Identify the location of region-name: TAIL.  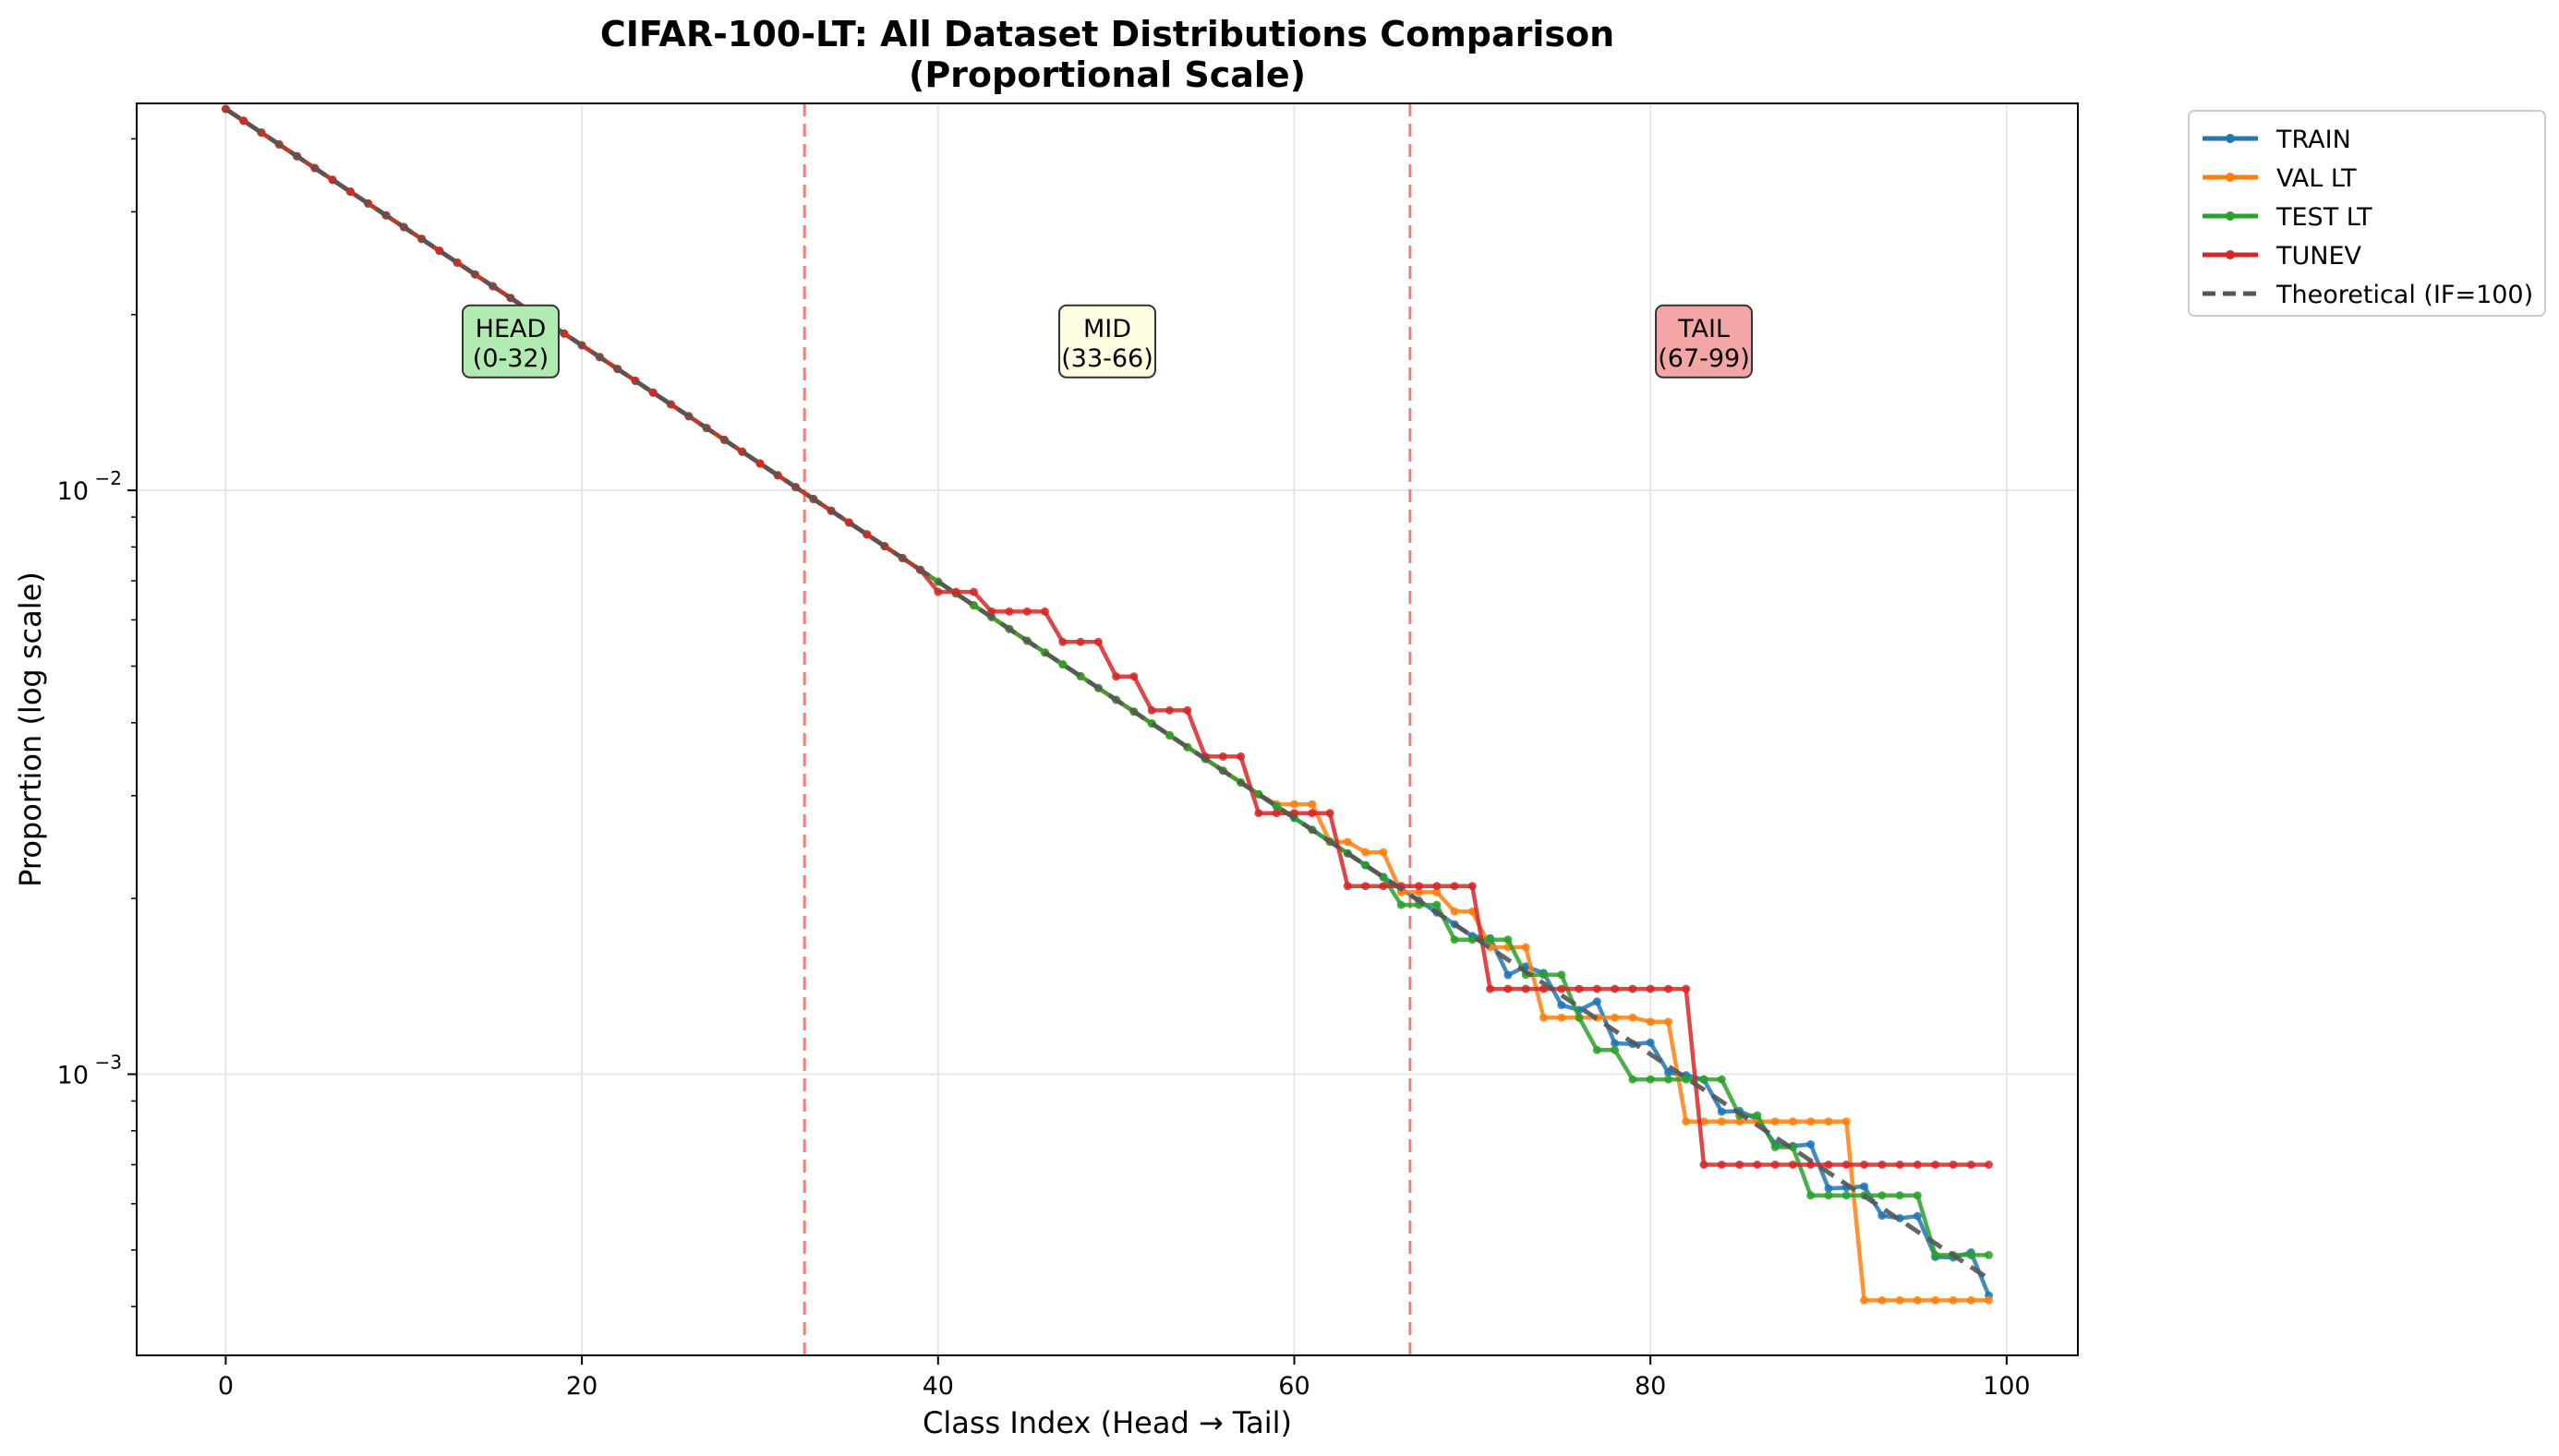
(1703, 329).